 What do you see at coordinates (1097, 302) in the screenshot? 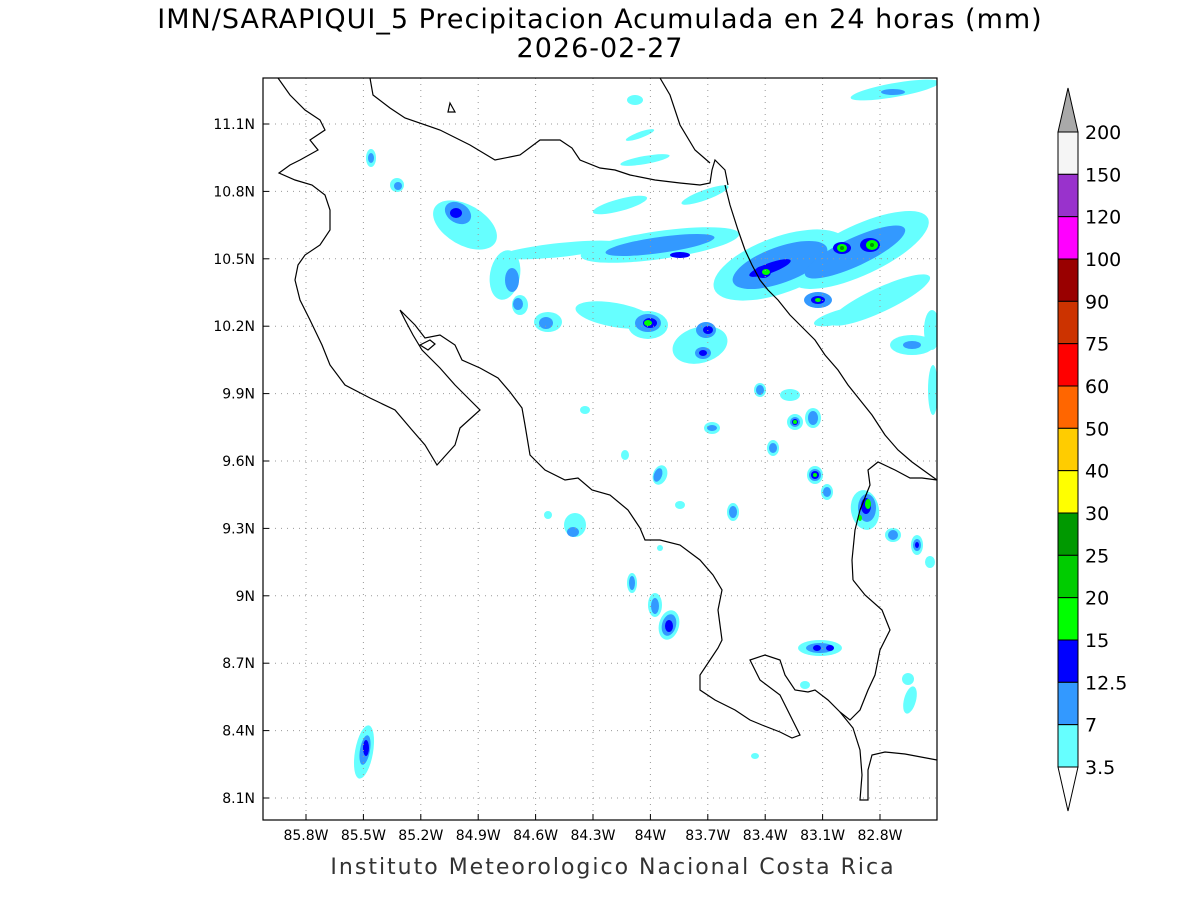
I see `colorbar-level-label: 90` at bounding box center [1097, 302].